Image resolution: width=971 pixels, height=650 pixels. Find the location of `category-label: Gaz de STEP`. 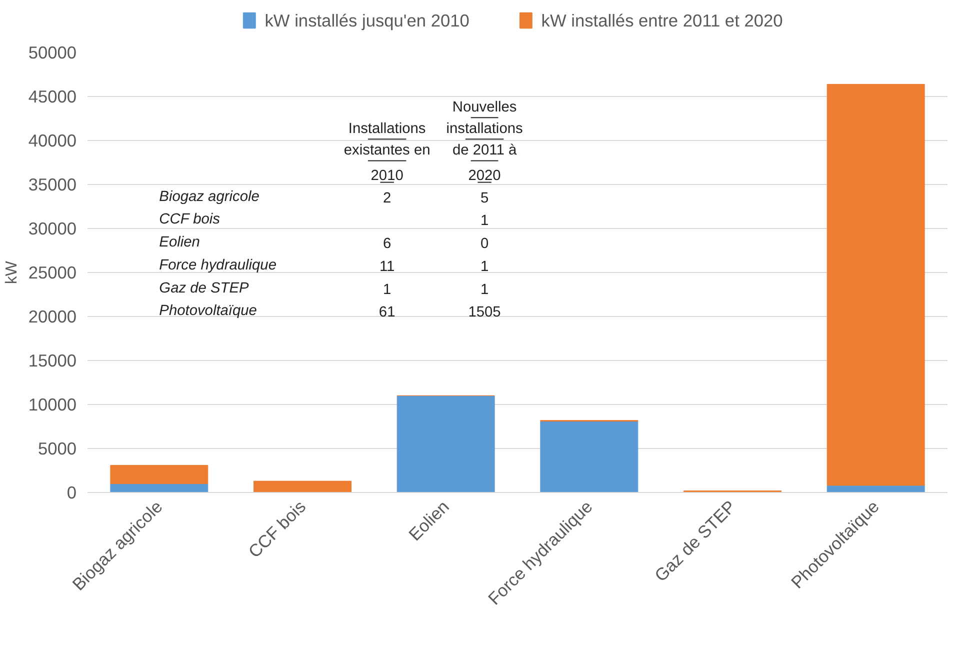

category-label: Gaz de STEP is located at coordinates (204, 288).